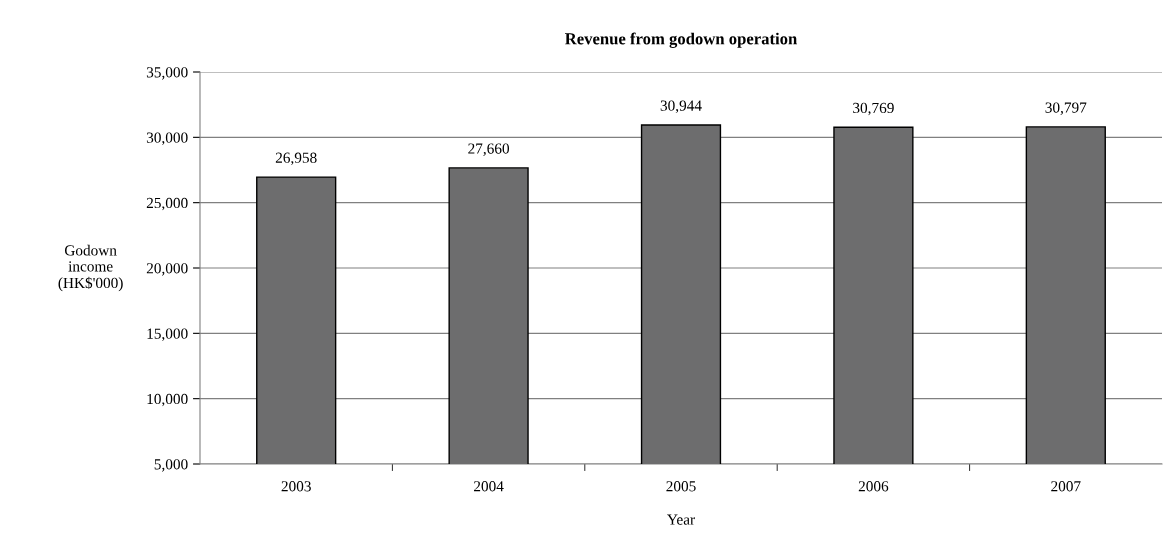  I want to click on x-tick-label: 2005, so click(681, 486).